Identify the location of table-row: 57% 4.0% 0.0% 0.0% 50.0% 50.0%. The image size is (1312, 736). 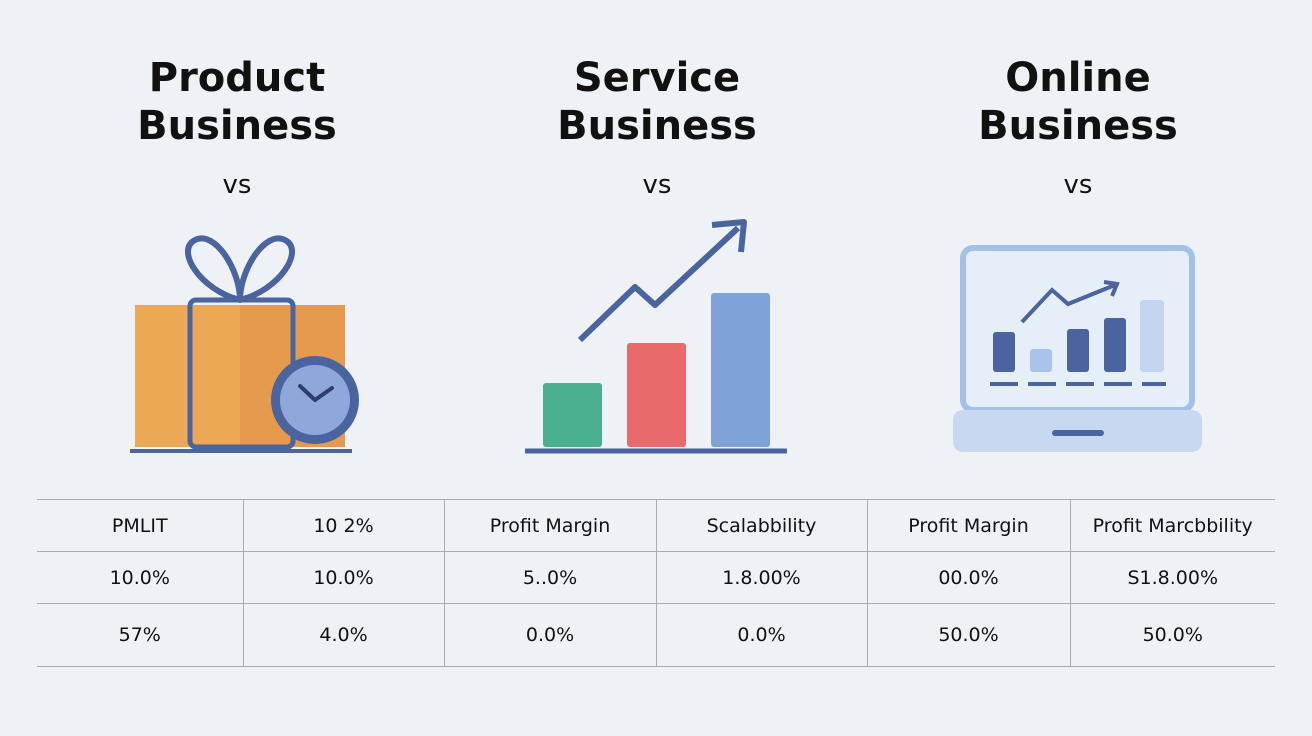
(656, 635).